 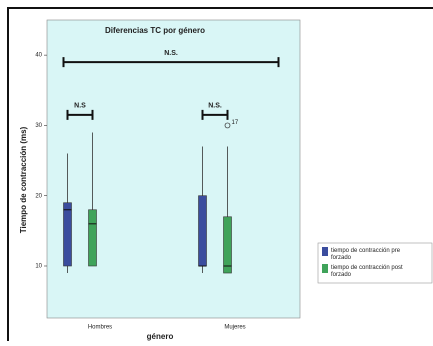 What do you see at coordinates (227, 125) in the screenshot?
I see `outlier` at bounding box center [227, 125].